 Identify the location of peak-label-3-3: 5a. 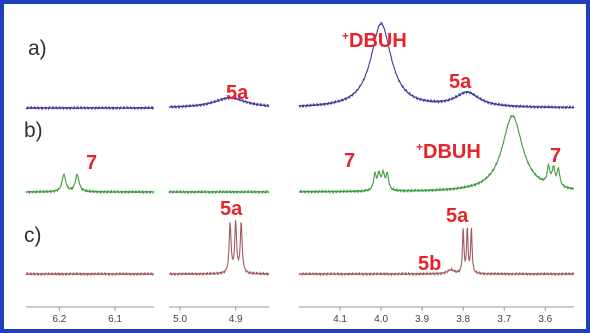
(457, 216).